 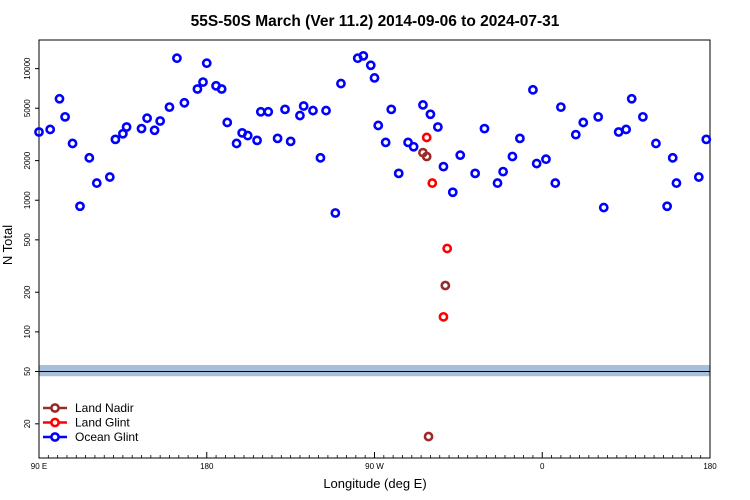 I want to click on legend-label: Land Glint, so click(x=102, y=423).